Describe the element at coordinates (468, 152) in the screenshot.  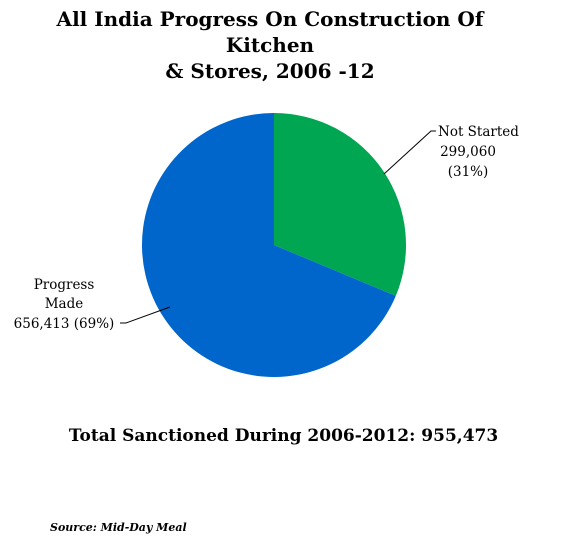
I see `label-not-started-value: 299,060` at that location.